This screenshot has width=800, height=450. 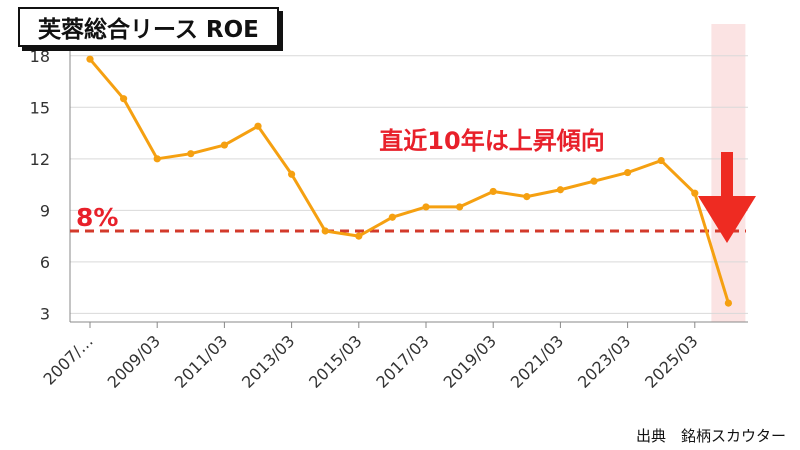 What do you see at coordinates (97, 217) in the screenshot?
I see `reference-label: 8%` at bounding box center [97, 217].